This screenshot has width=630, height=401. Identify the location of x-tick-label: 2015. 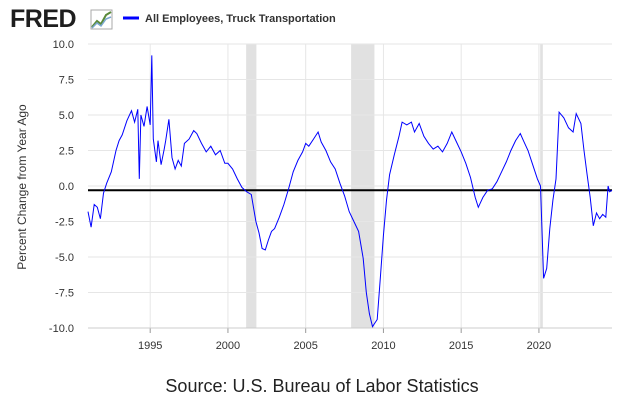
(461, 346).